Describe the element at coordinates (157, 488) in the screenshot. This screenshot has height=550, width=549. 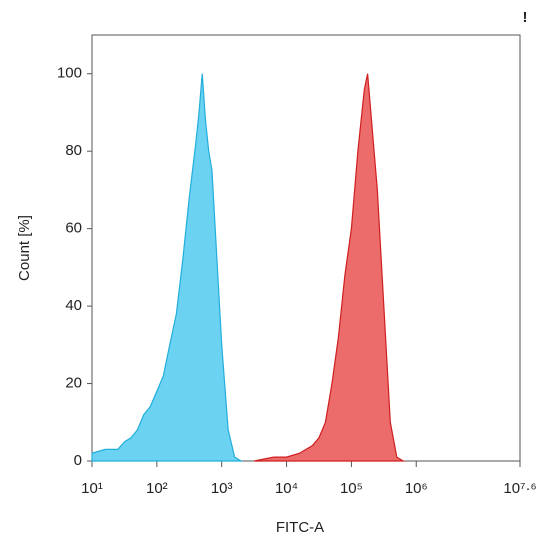
I see `x-tick-label: 10²` at that location.